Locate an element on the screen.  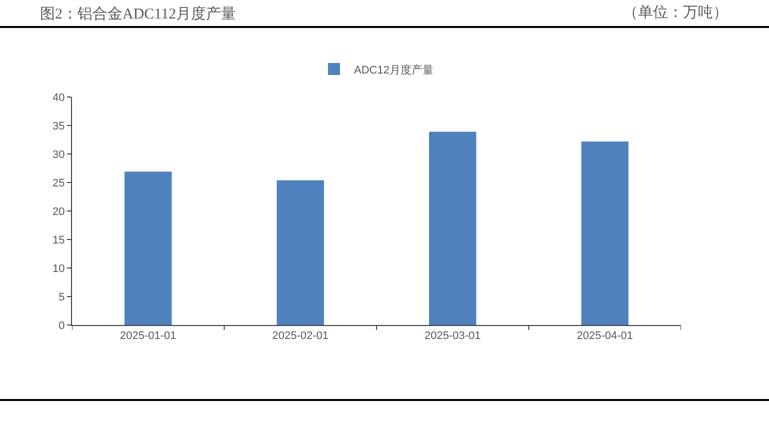
y-tick-label: 35 is located at coordinates (58, 126).